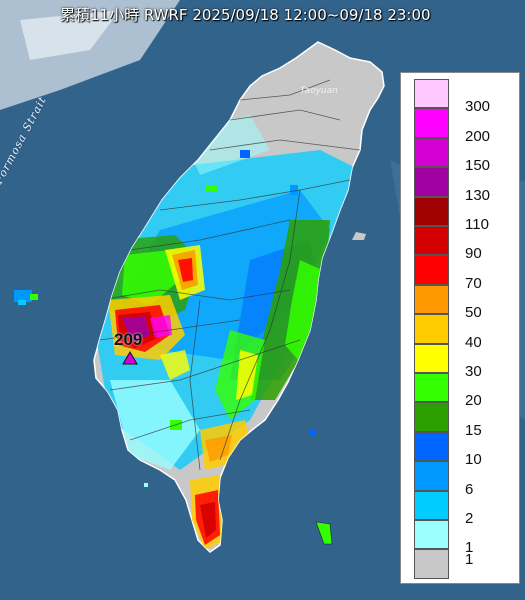 The image size is (525, 600). Describe the element at coordinates (473, 460) in the screenshot. I see `legend-label: 10` at that location.